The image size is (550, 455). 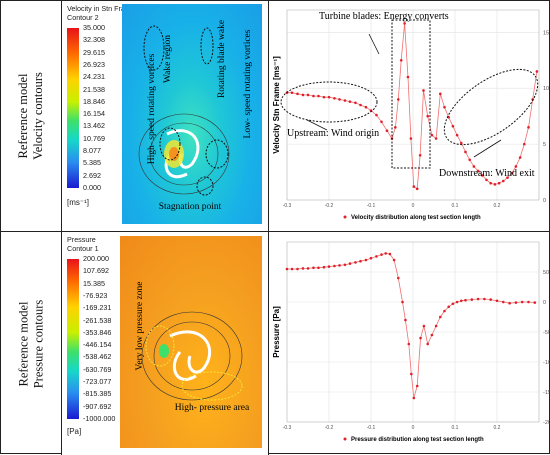 I want to click on legend-tick-label: 13.462, so click(x=94, y=126).